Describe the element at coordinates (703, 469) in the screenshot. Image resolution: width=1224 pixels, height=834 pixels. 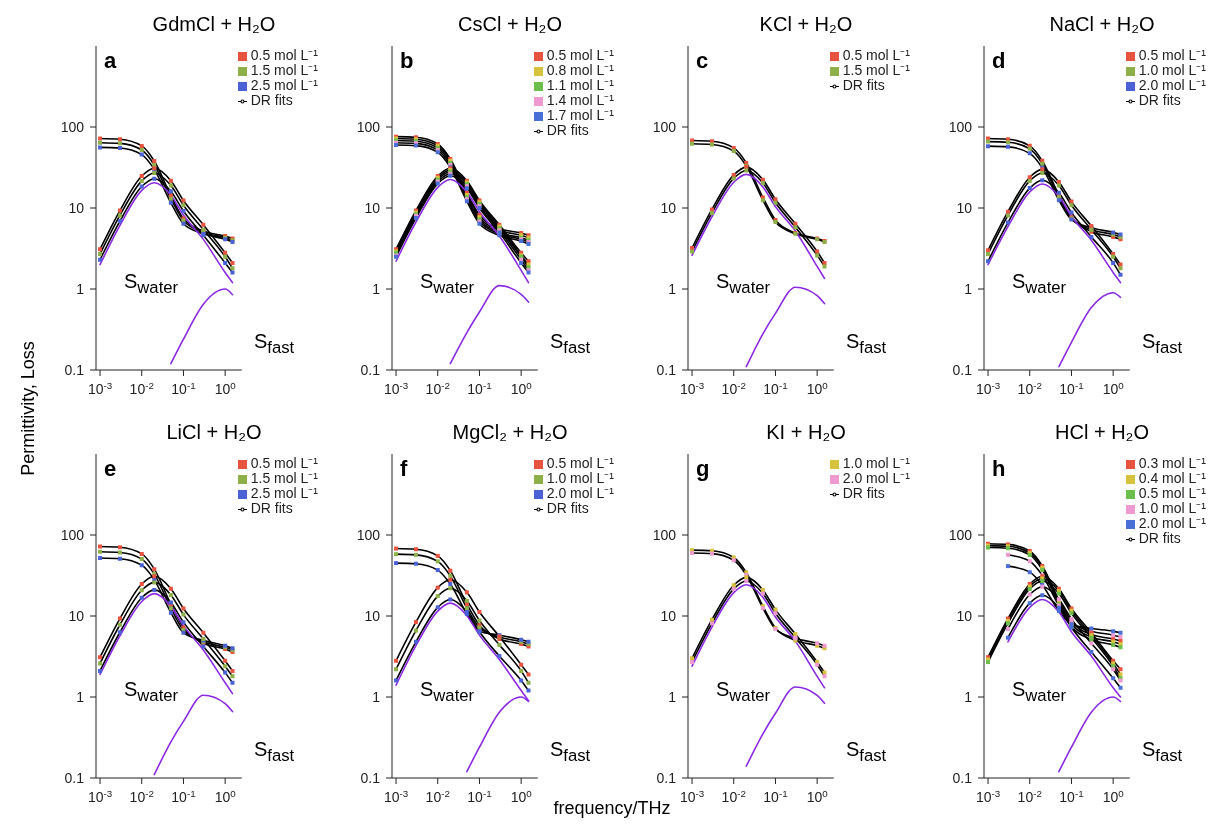
I see `annotation: g` at that location.